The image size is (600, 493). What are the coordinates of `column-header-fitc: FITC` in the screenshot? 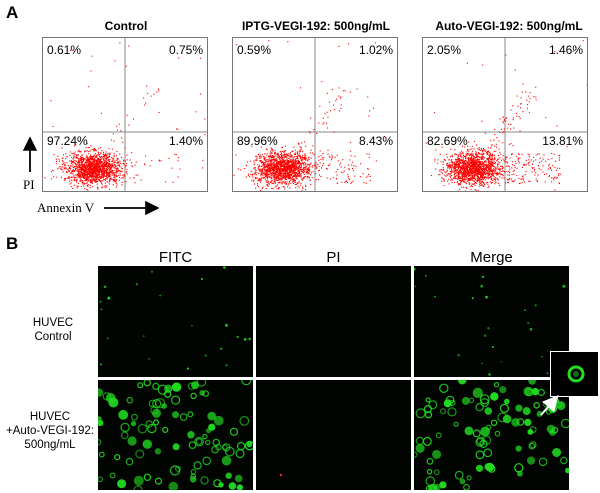 It's located at (175, 257).